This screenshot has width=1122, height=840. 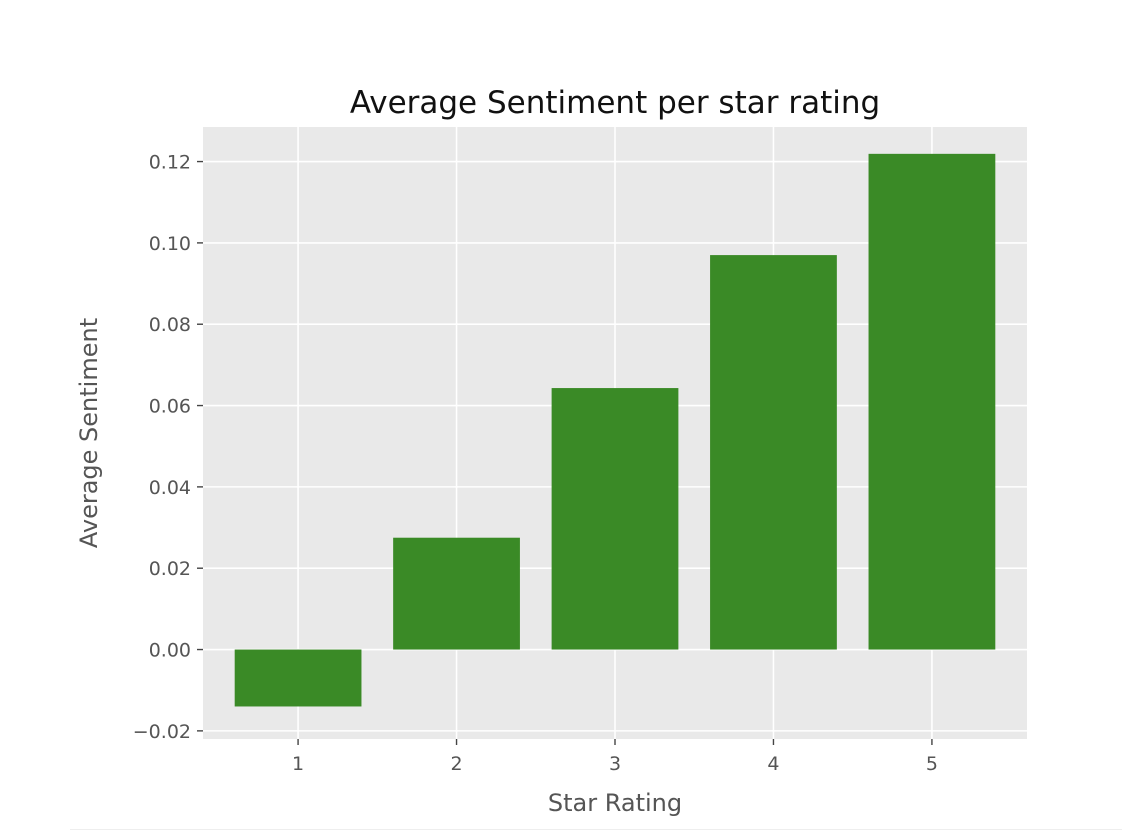 What do you see at coordinates (596, 829) in the screenshot?
I see `bottom-divider` at bounding box center [596, 829].